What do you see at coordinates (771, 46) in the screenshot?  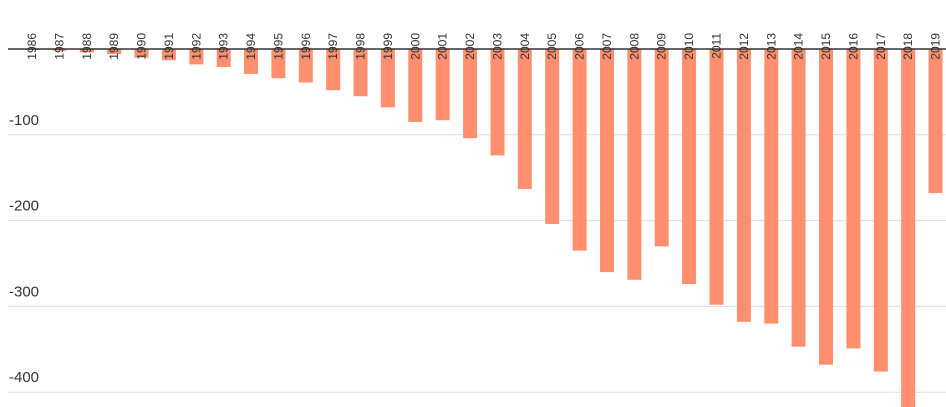 I see `x-tick-label: 2013` at bounding box center [771, 46].